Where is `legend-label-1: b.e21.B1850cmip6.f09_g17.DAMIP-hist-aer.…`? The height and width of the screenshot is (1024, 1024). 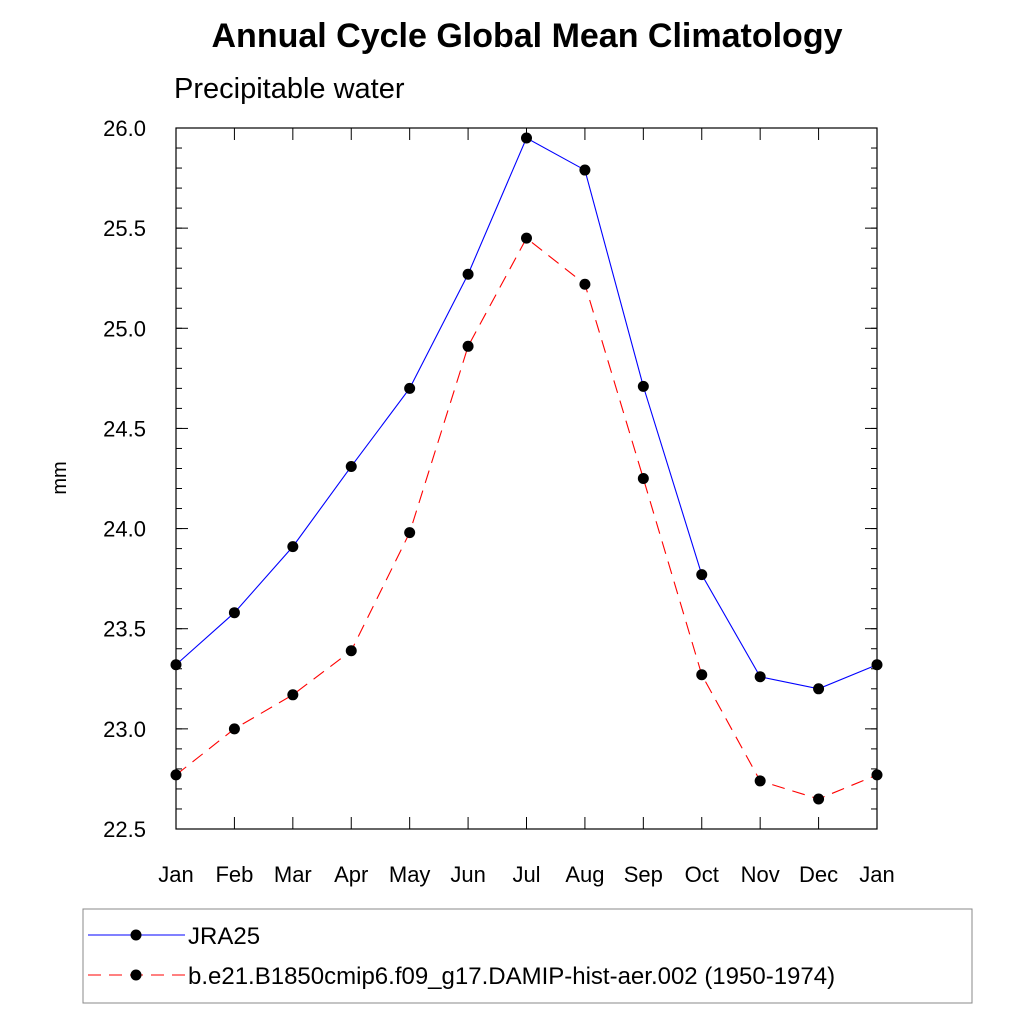
legend-label-1: b.e21.B1850cmip6.f09_g17.DAMIP-hist-aer.… is located at coordinates (511, 976).